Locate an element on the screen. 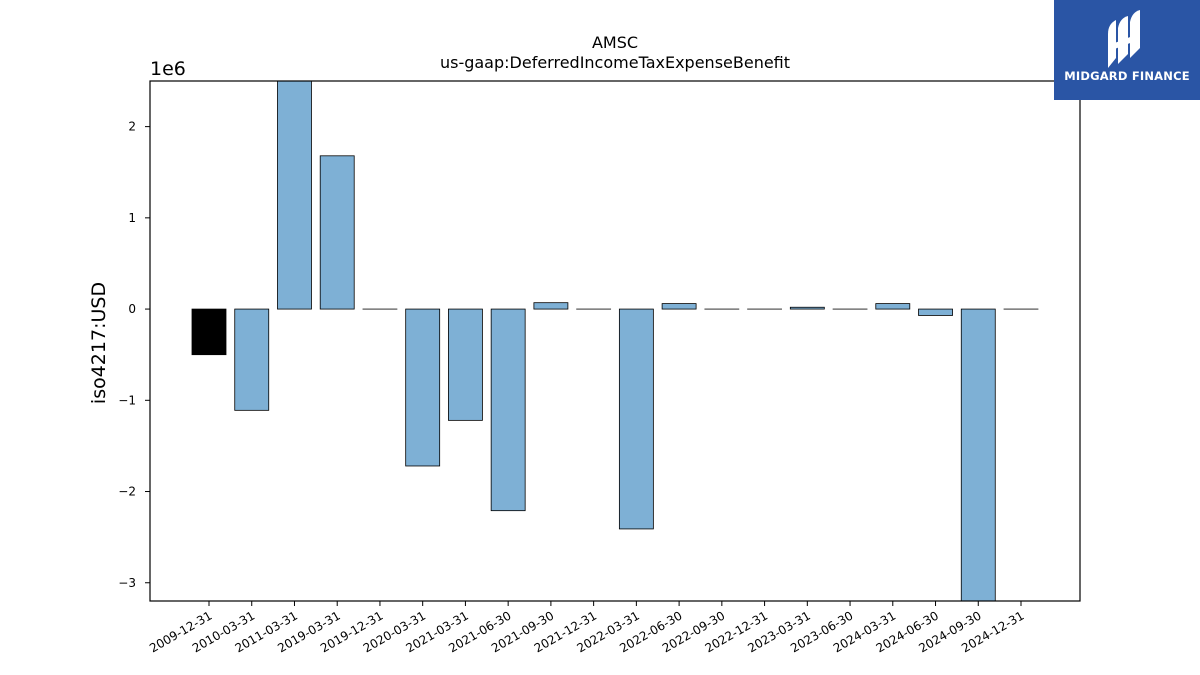  watermark-text: MIDGARD FINANCE is located at coordinates (1127, 76).